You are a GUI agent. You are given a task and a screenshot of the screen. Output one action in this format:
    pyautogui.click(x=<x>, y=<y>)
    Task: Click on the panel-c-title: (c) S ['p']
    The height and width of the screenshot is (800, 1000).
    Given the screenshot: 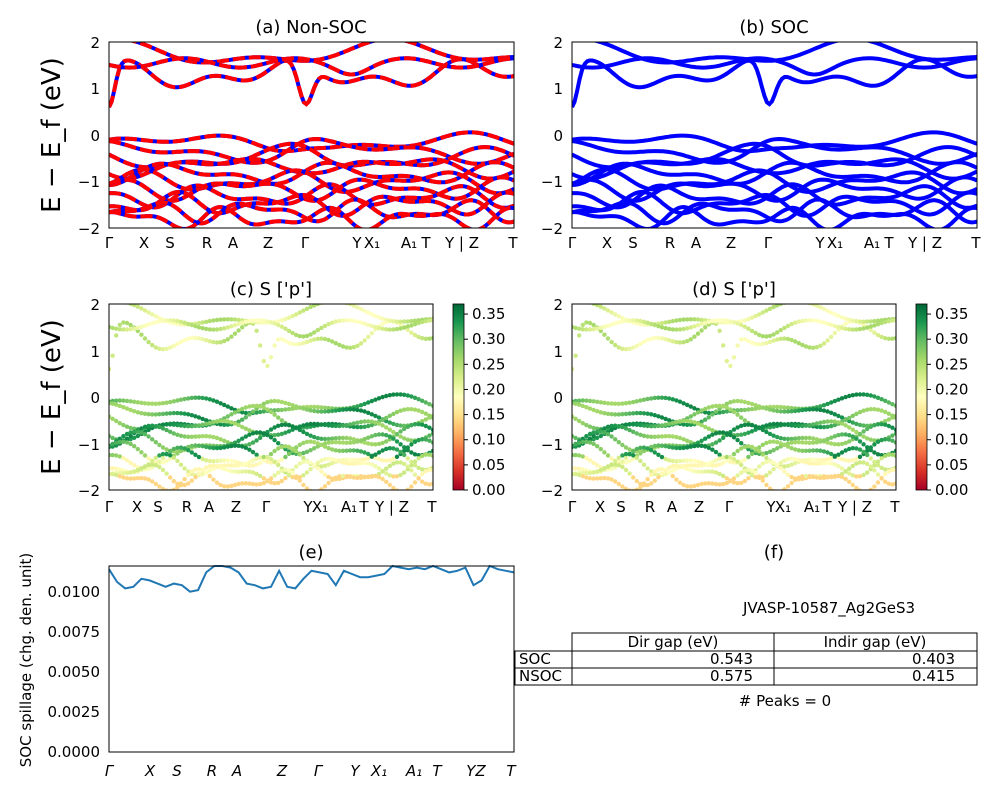 What is the action you would take?
    pyautogui.click(x=271, y=289)
    